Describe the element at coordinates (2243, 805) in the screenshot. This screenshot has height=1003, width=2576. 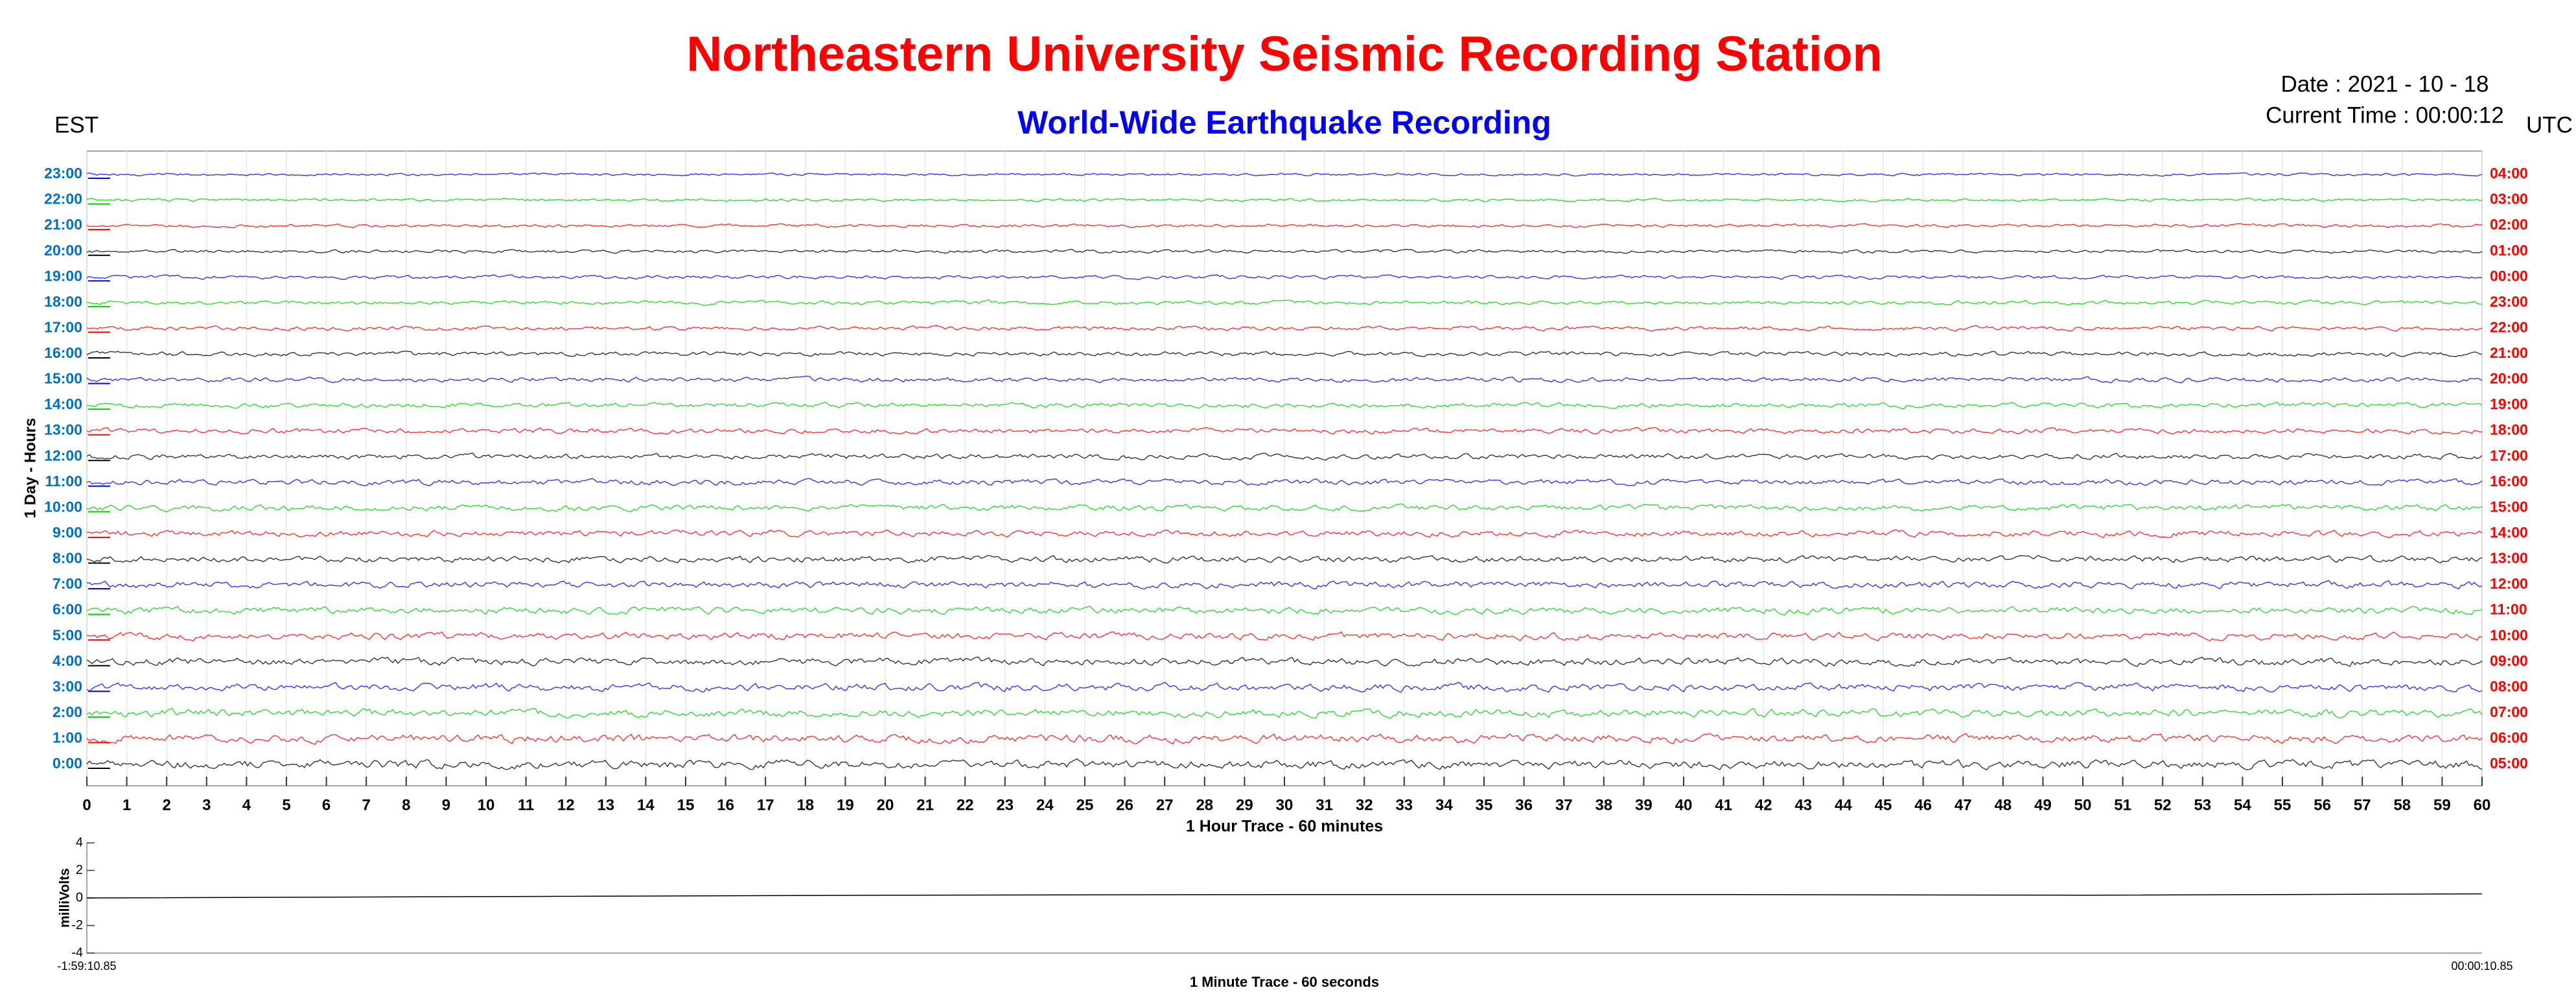
I see `x-tick-label: 54` at that location.